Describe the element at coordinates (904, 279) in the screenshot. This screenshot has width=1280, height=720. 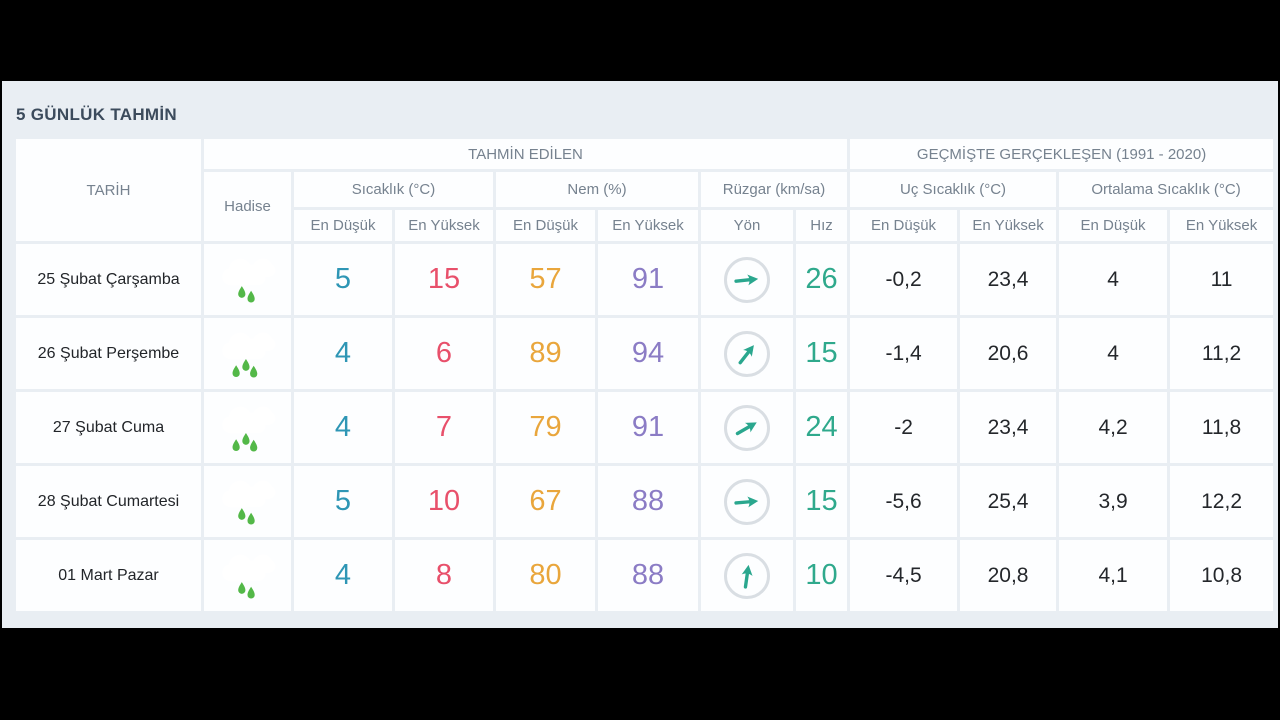
I see `extreme-min-cell: -0,2` at that location.